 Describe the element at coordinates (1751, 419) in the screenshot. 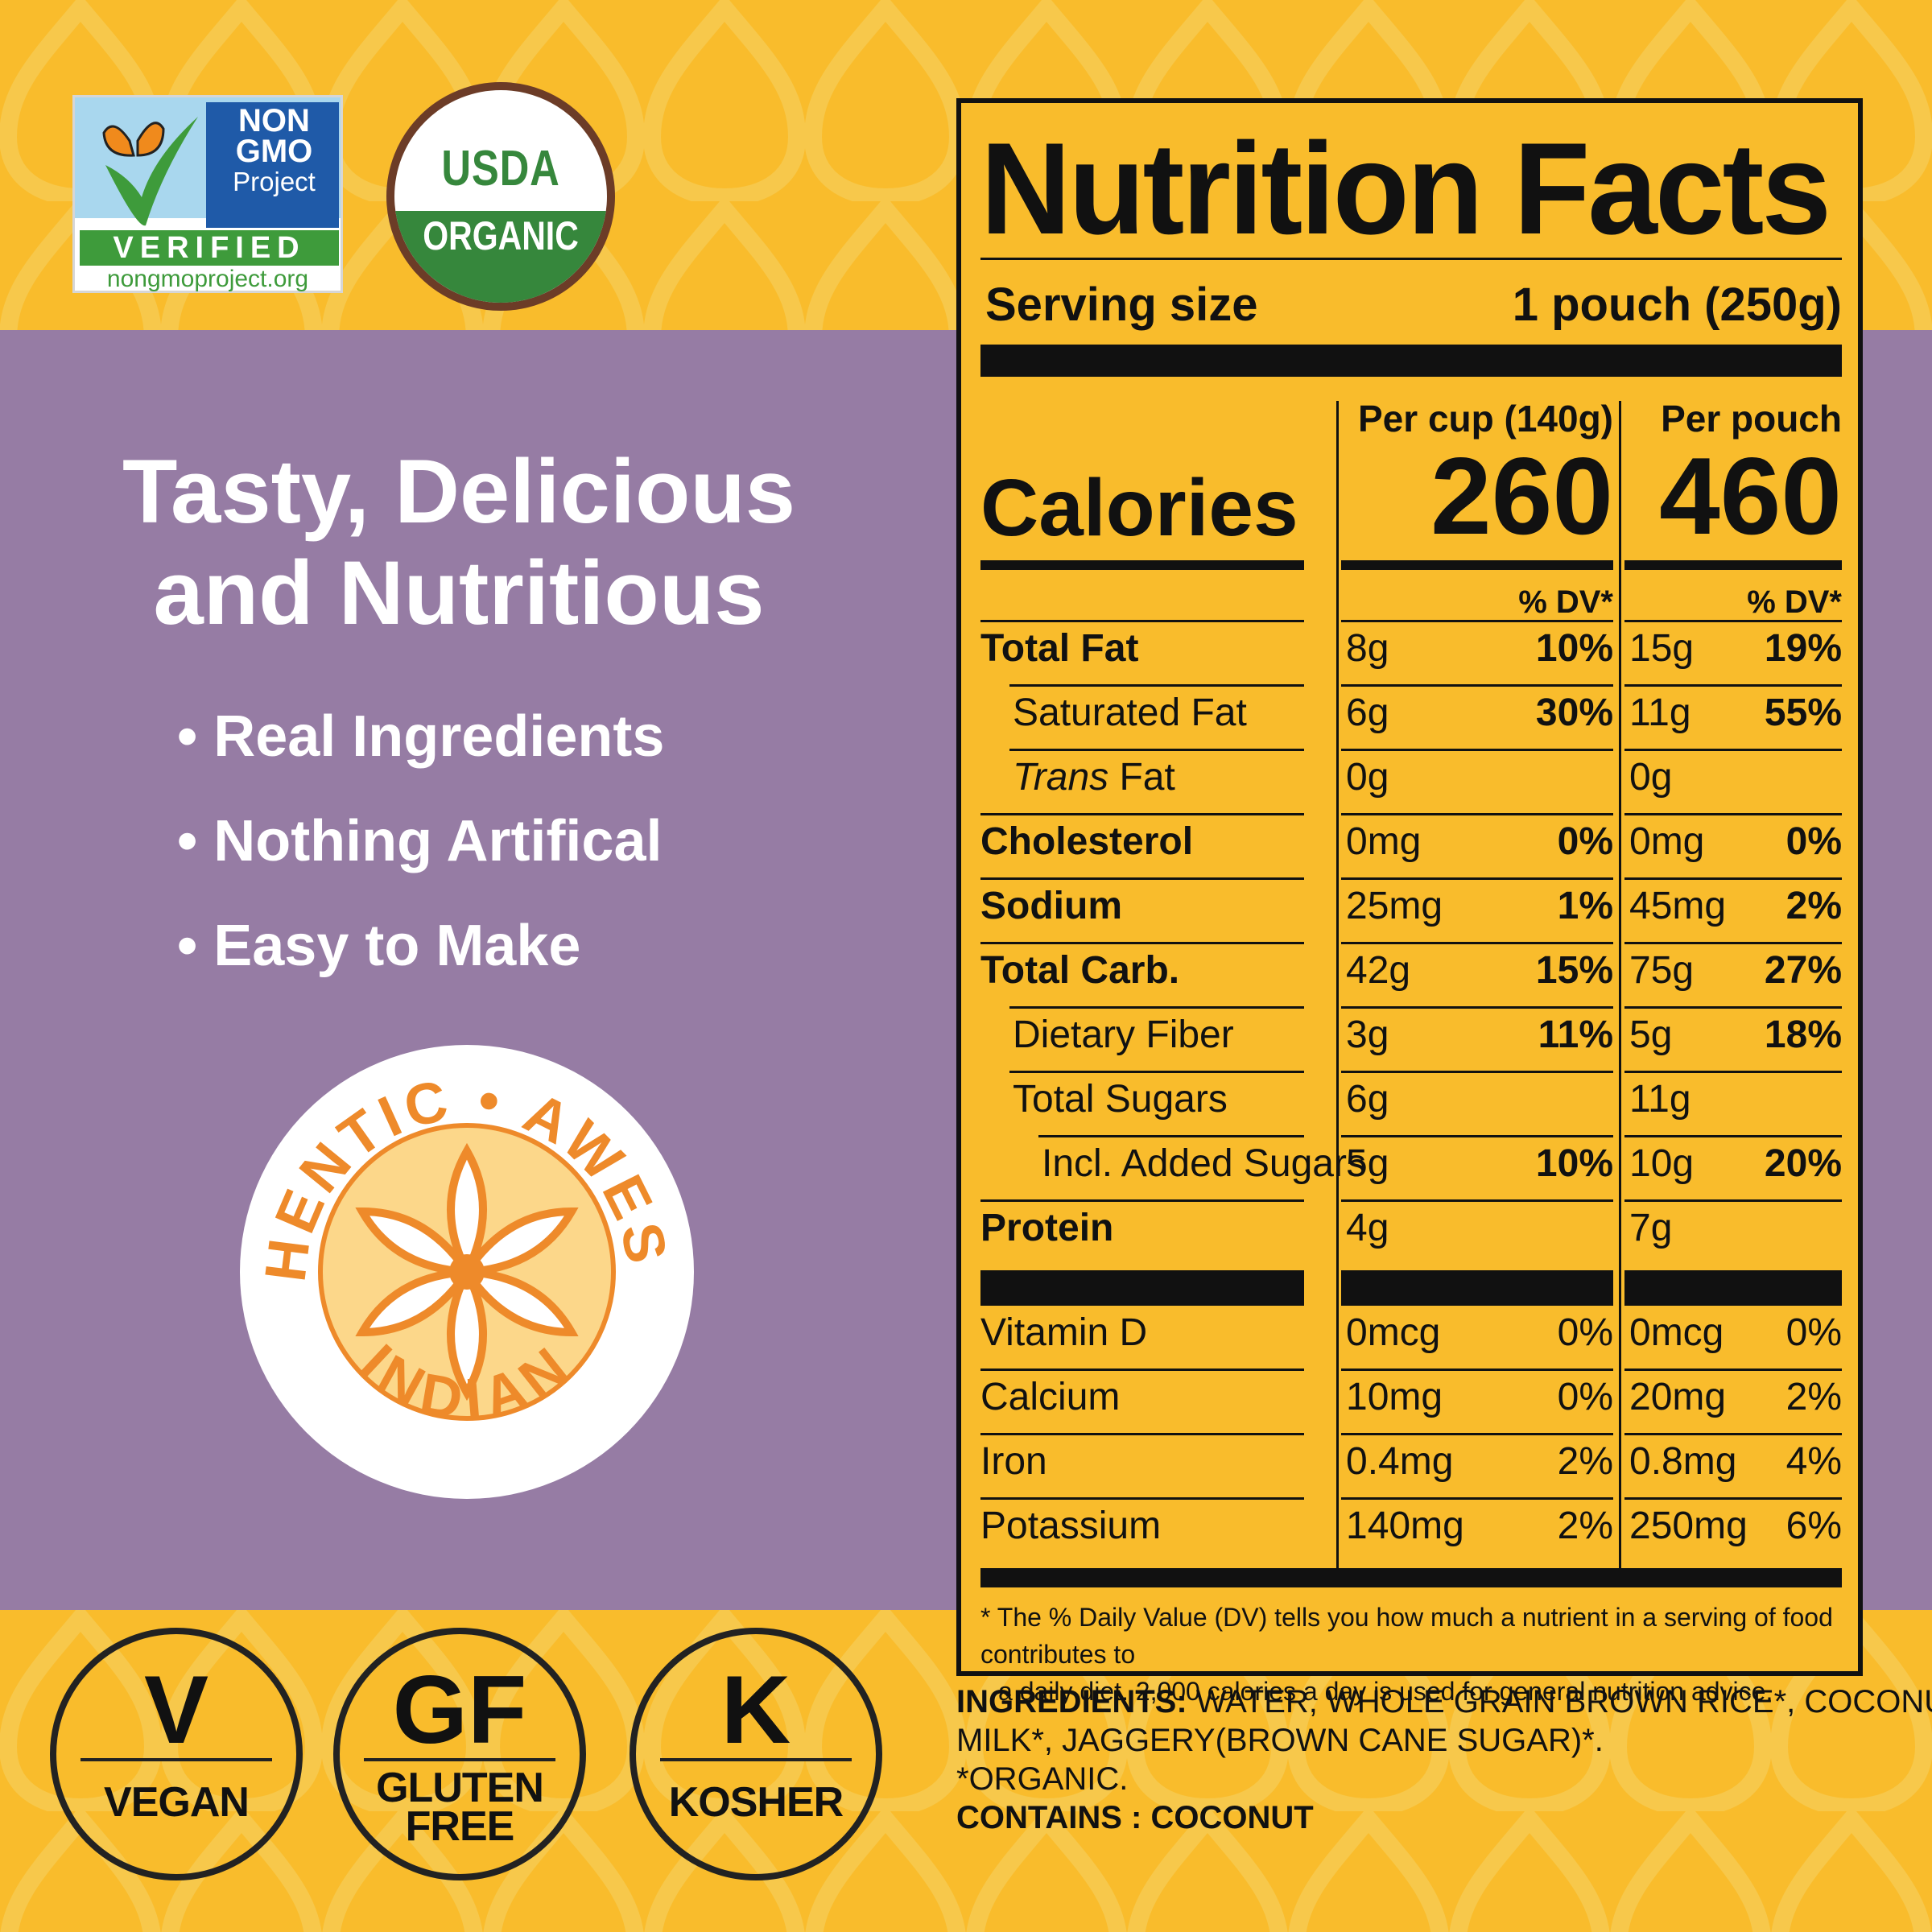

I see `per-pouch-header: Per pouch` at that location.